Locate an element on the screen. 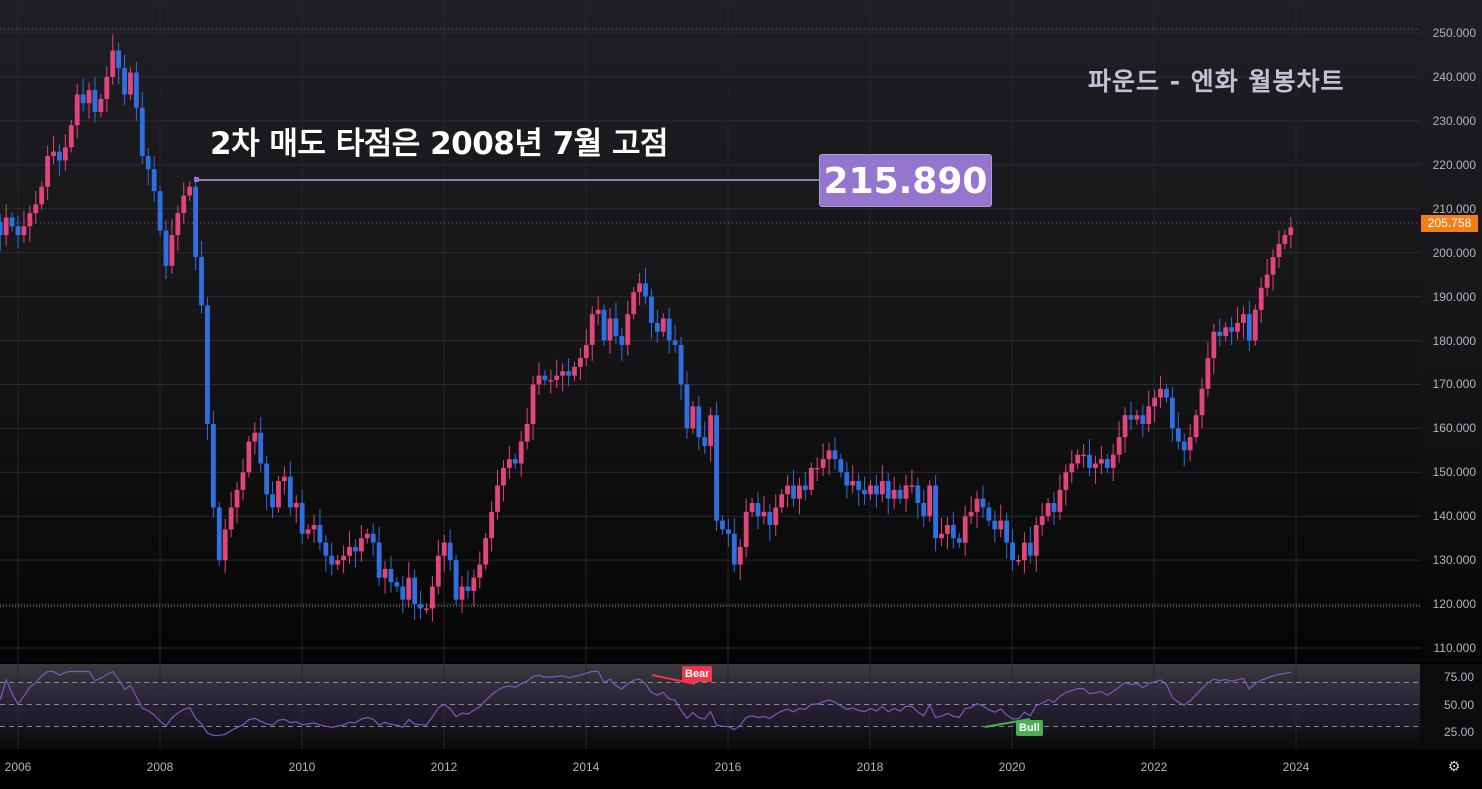 This screenshot has width=1482, height=789. price-tick: 160.000 is located at coordinates (1454, 428).